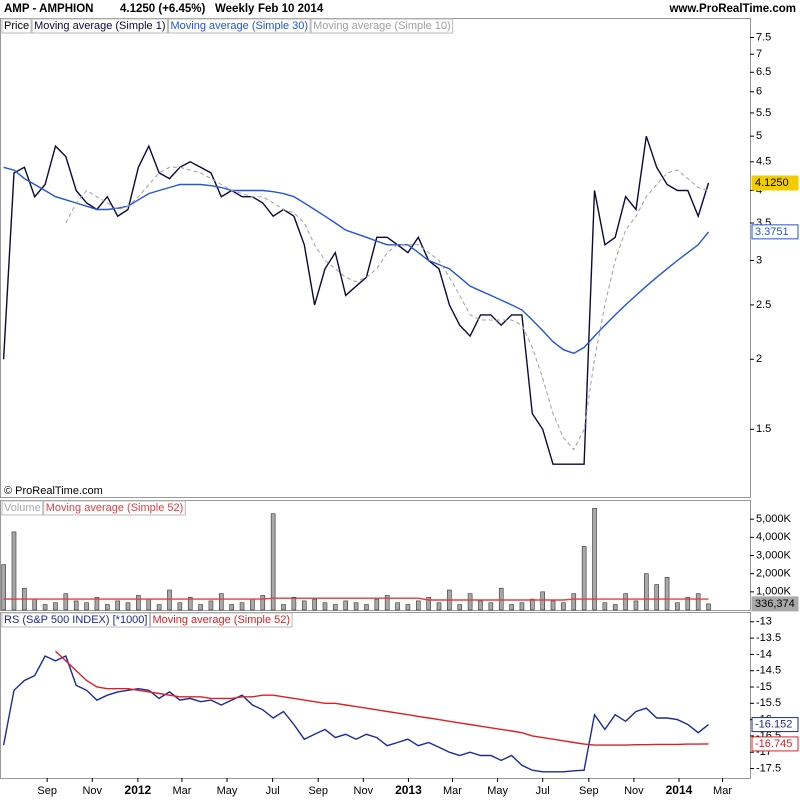 This screenshot has height=800, width=800. Describe the element at coordinates (763, 37) in the screenshot. I see `y-tick-label: 7.5` at that location.